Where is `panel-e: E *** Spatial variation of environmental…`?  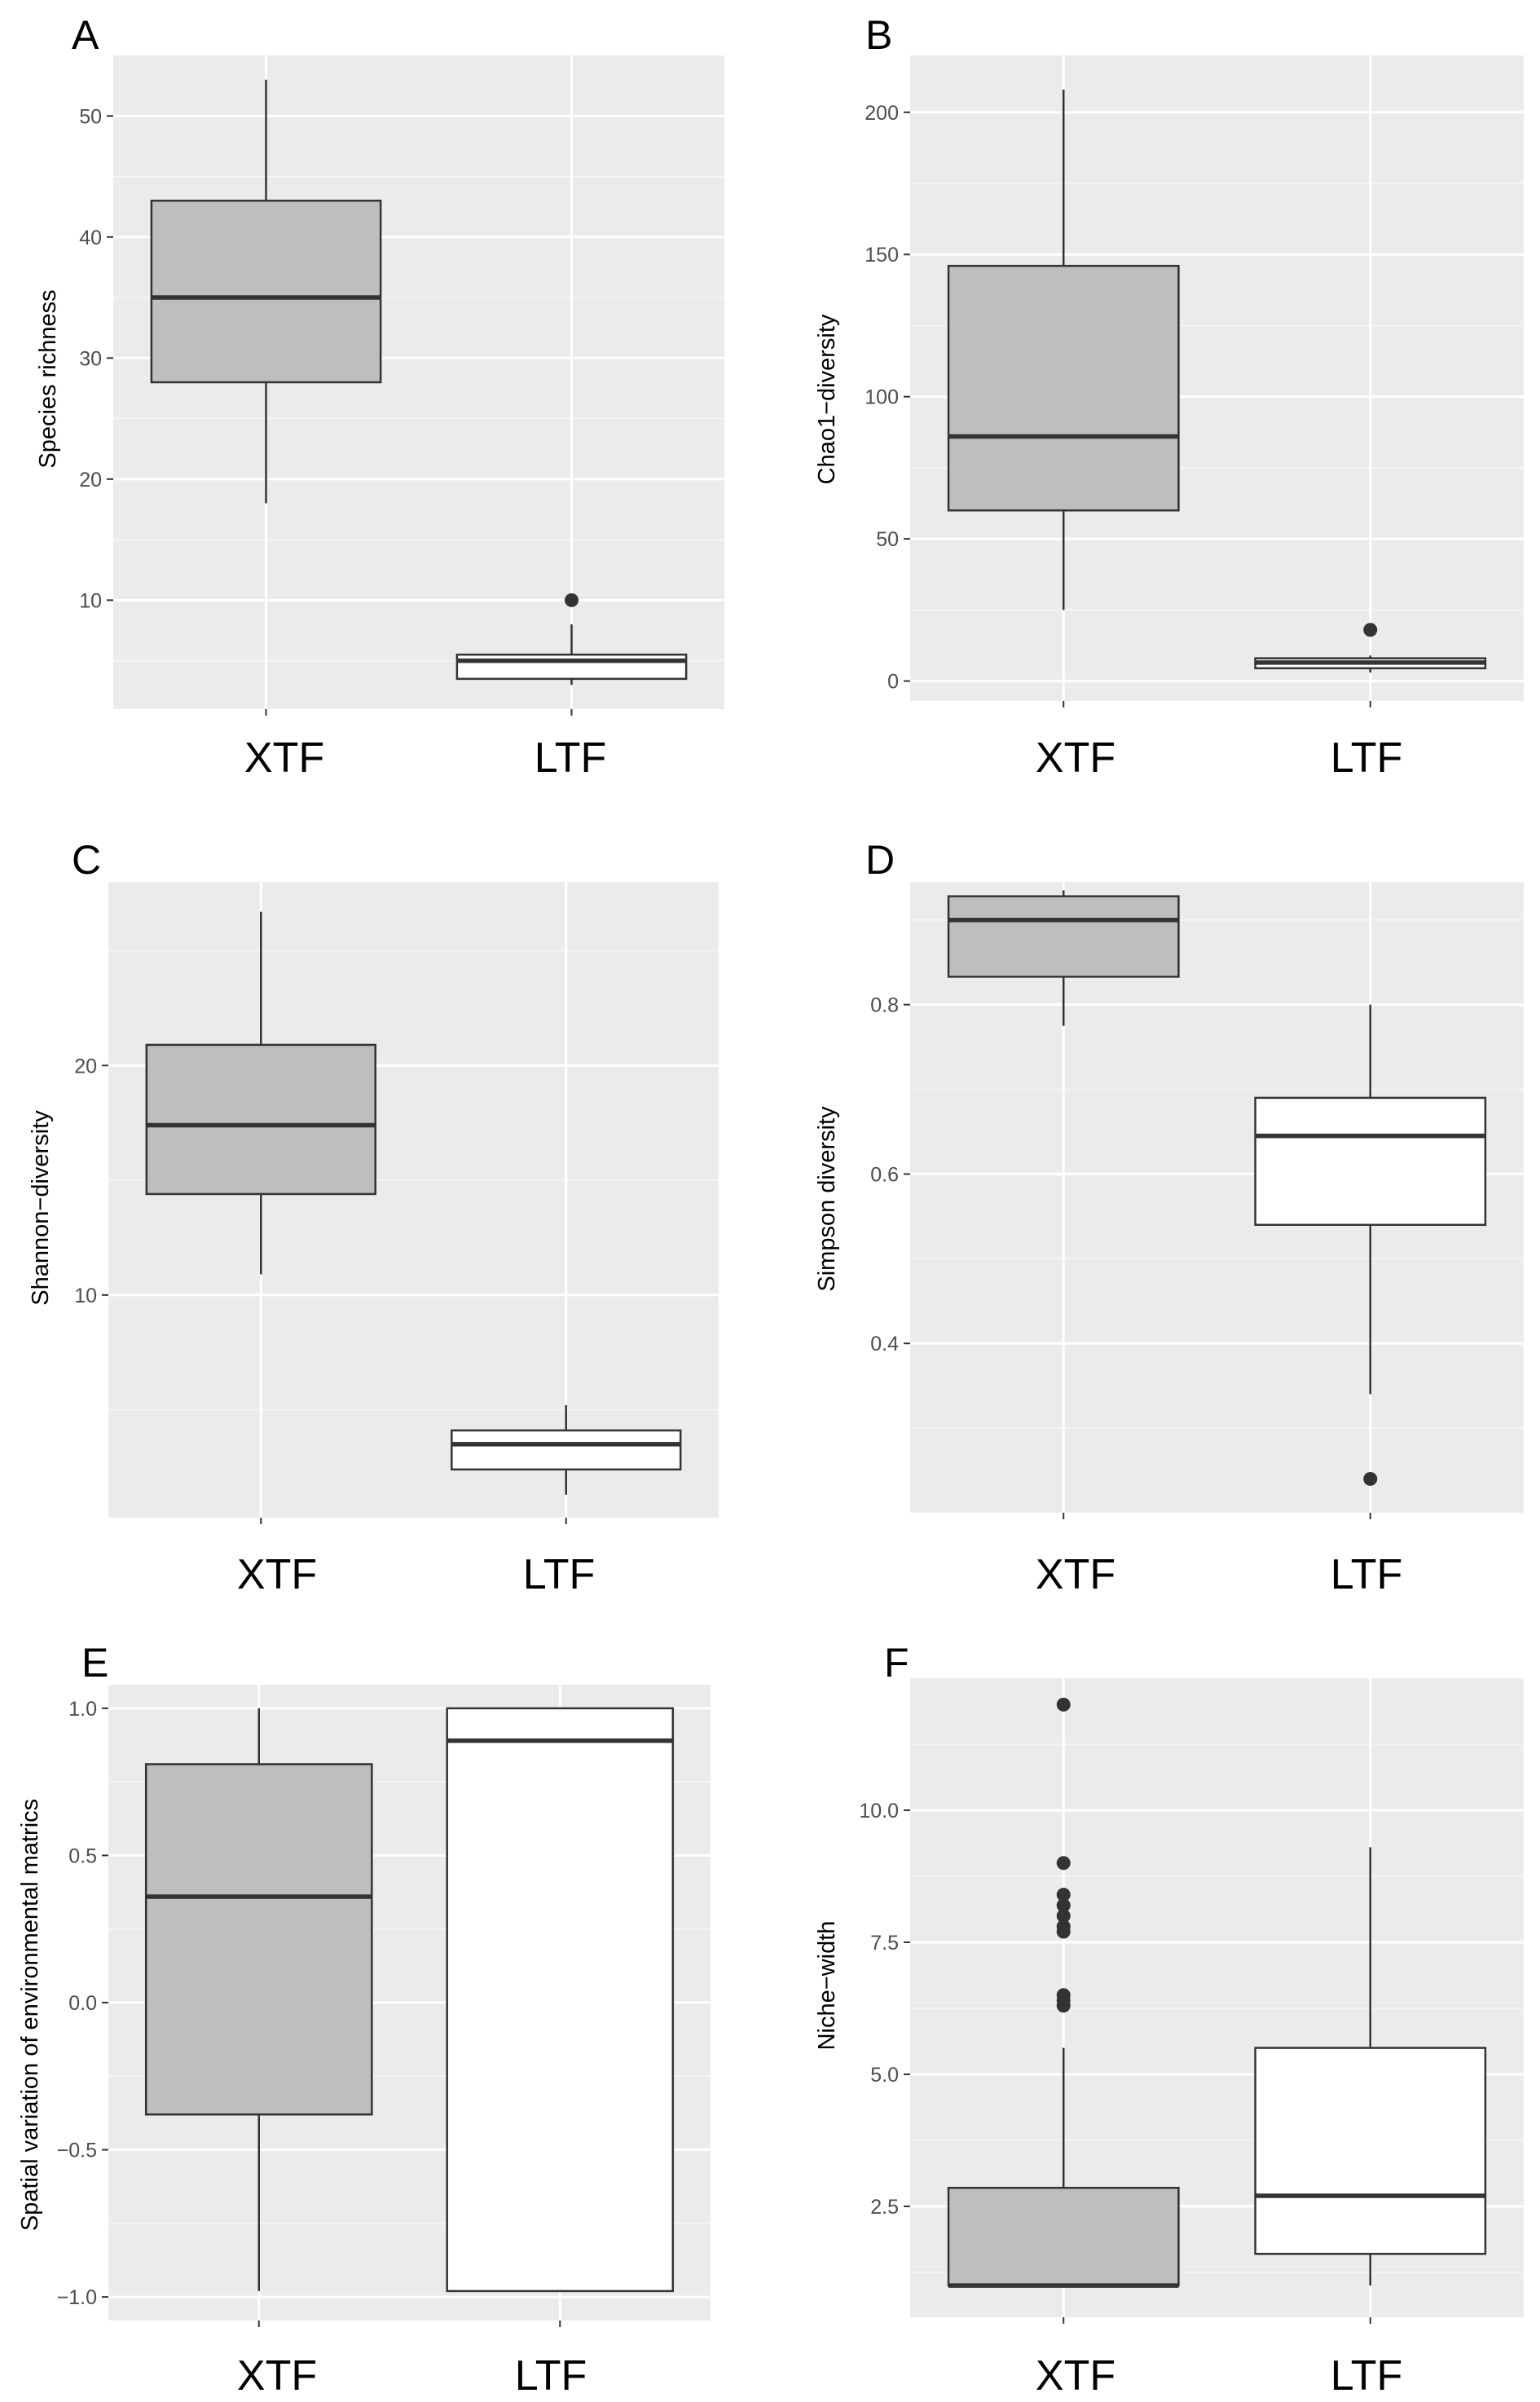 panel-e: E *** Spatial variation of environmental… is located at coordinates (364, 2020).